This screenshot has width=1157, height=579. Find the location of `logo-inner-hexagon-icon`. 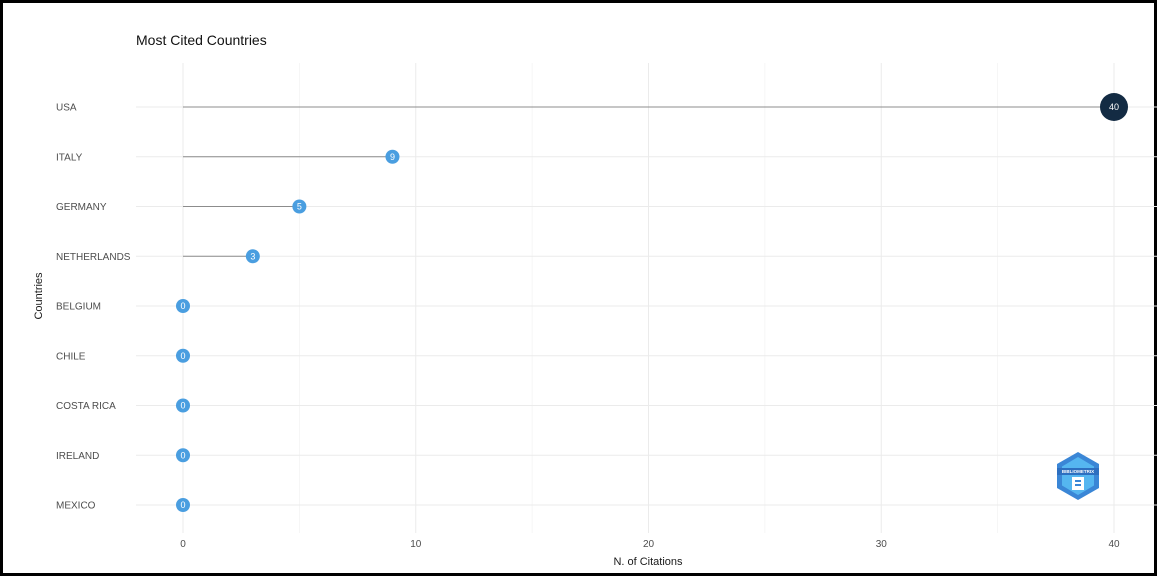

logo-inner-hexagon-icon is located at coordinates (1078, 476).